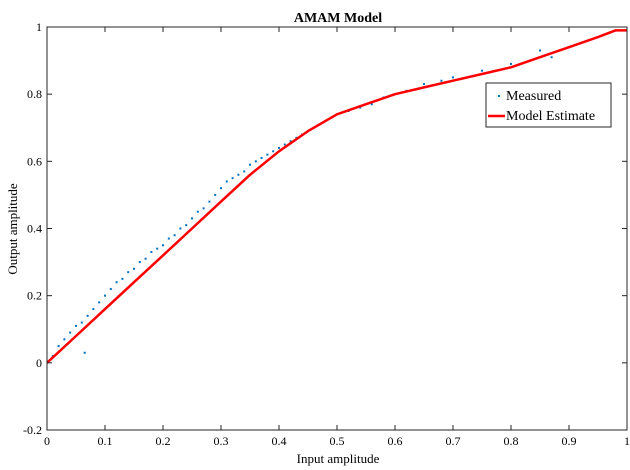 The width and height of the screenshot is (630, 470). Describe the element at coordinates (550, 116) in the screenshot. I see `legend-model-label: Model Estimate` at that location.